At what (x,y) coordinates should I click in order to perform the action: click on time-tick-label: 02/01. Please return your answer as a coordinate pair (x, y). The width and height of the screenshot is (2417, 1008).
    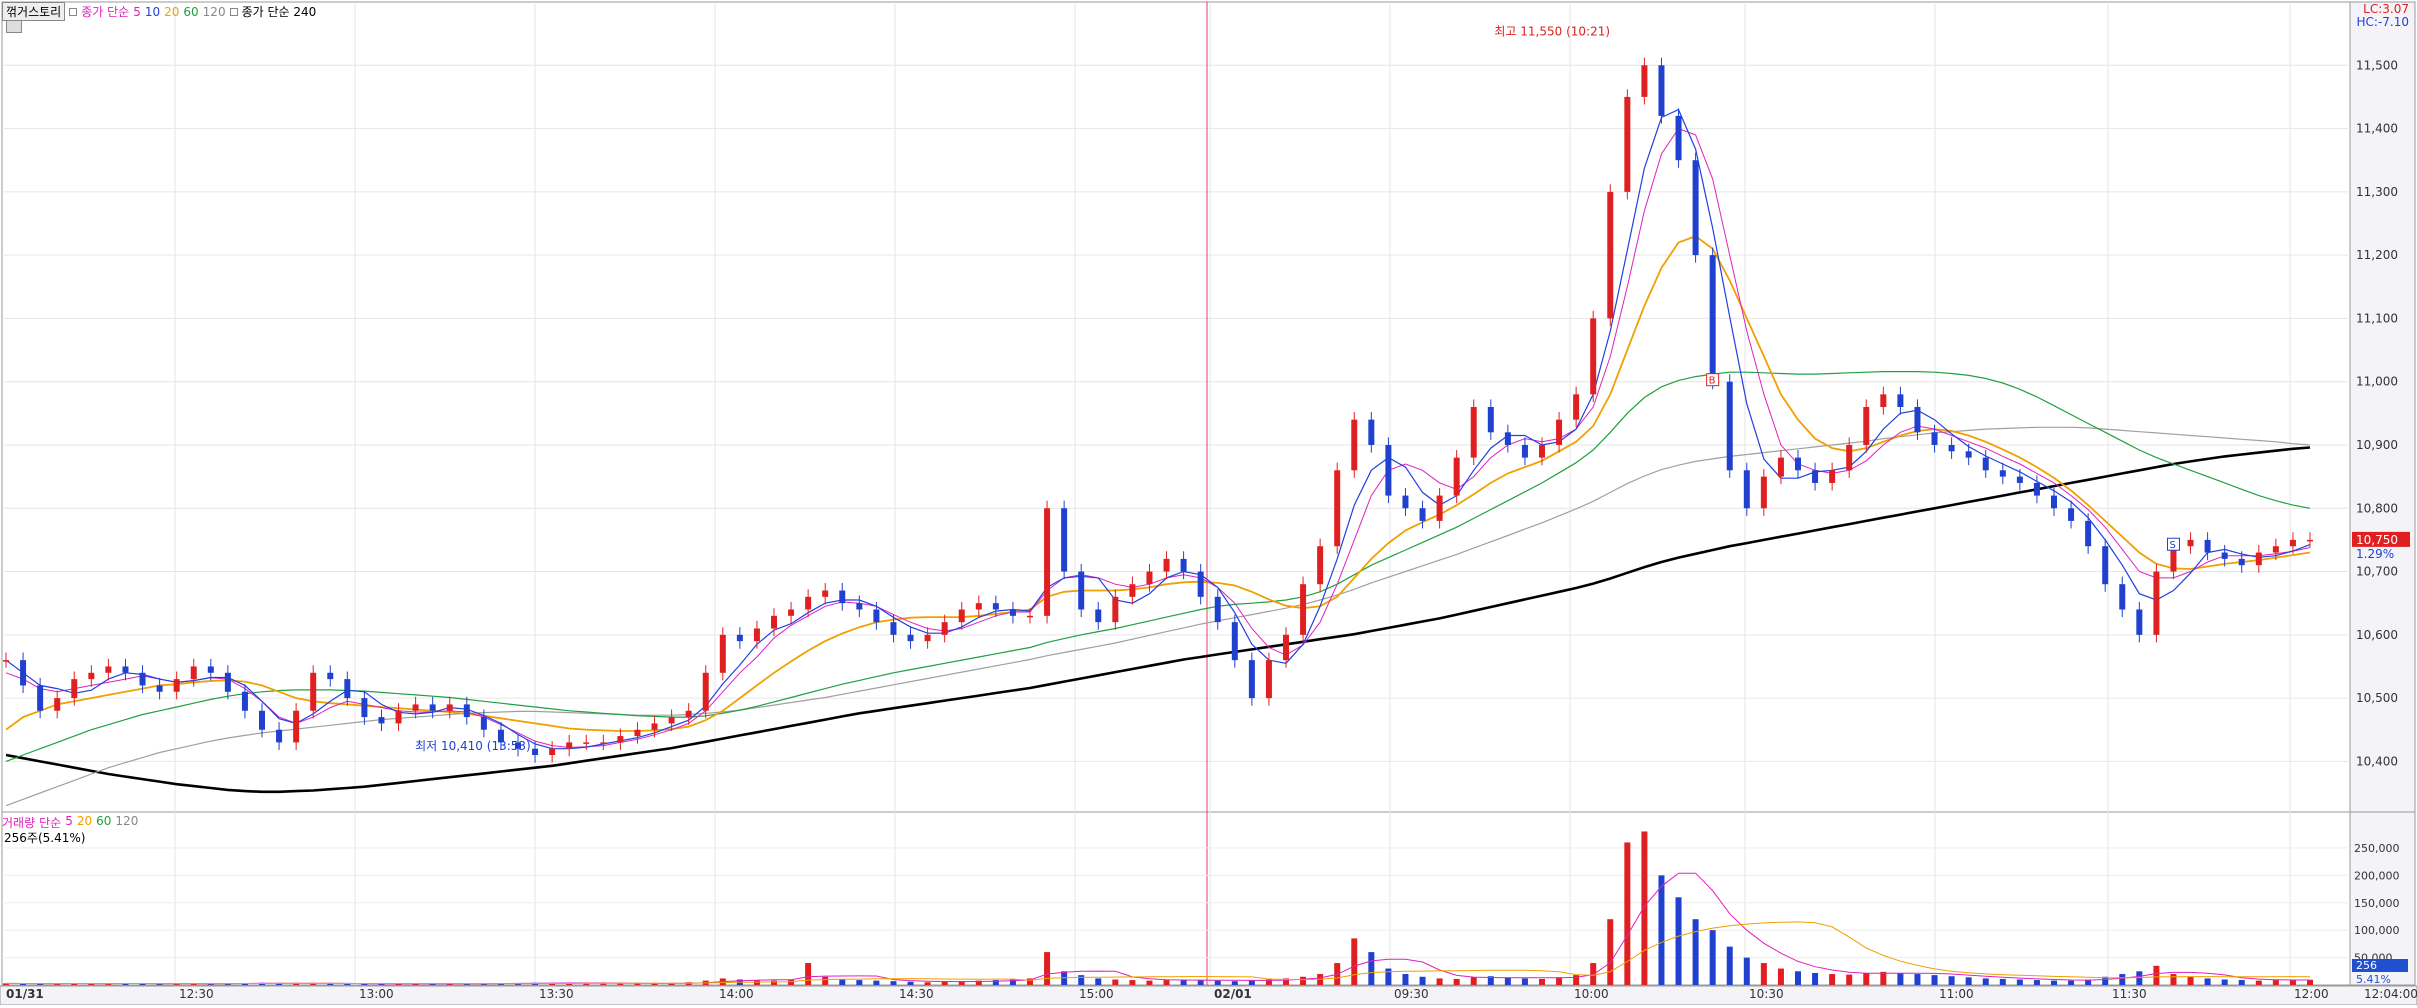
    Looking at the image, I should click on (1233, 994).